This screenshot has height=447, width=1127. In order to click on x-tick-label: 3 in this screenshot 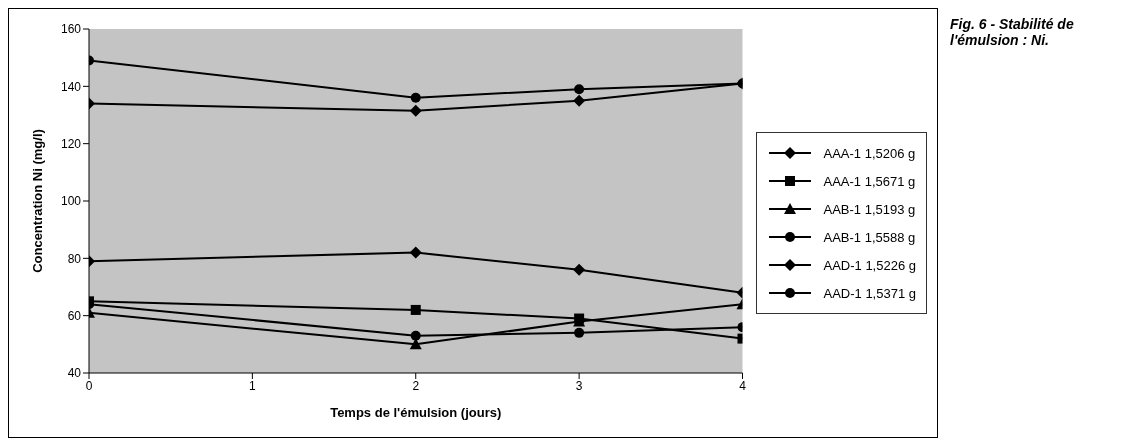, I will do `click(579, 385)`.